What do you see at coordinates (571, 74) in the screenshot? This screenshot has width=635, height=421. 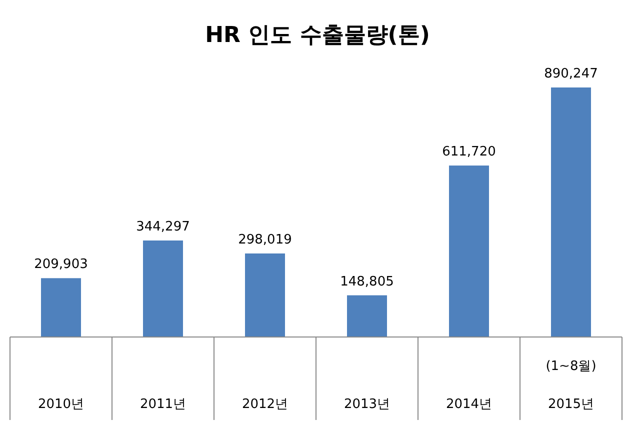 I see `data-label: 890,247` at bounding box center [571, 74].